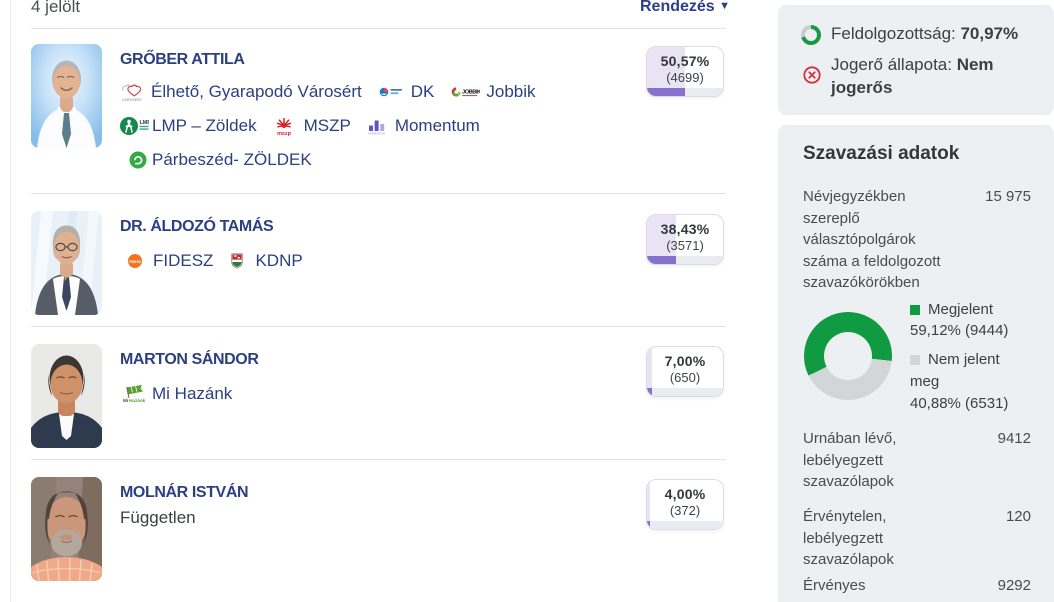 The width and height of the screenshot is (1054, 602). I want to click on svg-text: FIDESZ, so click(135, 261).